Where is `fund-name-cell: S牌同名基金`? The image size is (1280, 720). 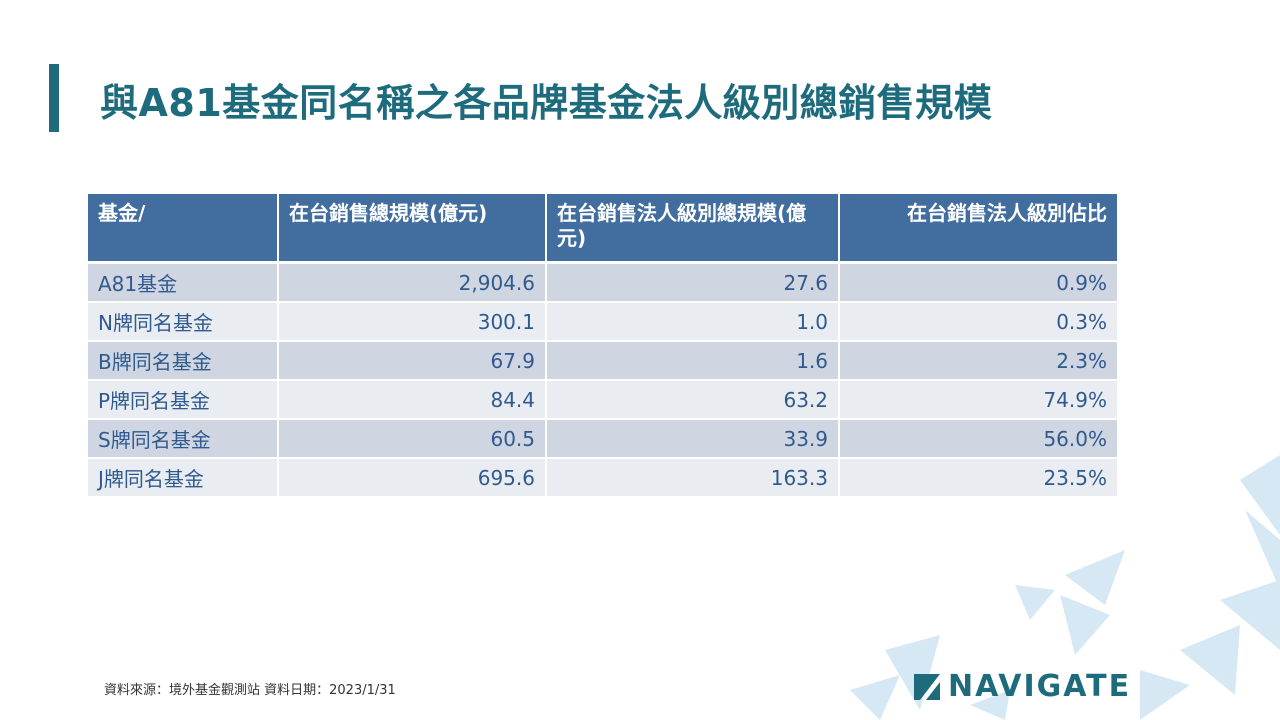
fund-name-cell: S牌同名基金 is located at coordinates (183, 439).